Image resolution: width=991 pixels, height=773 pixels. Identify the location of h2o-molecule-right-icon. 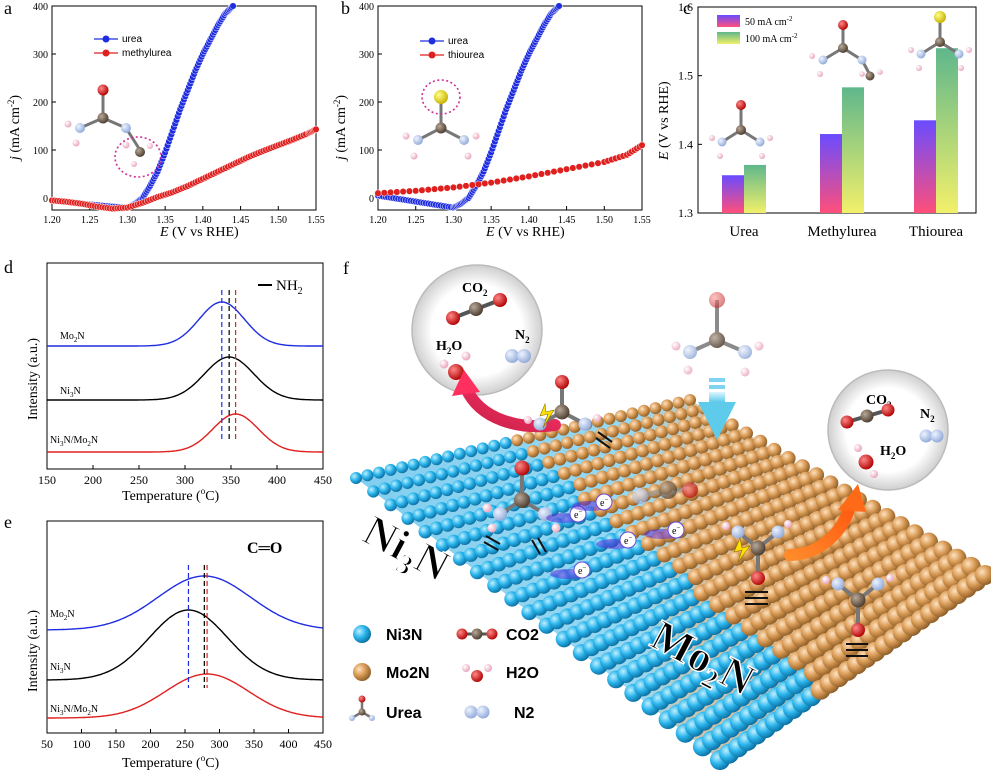
(866, 461).